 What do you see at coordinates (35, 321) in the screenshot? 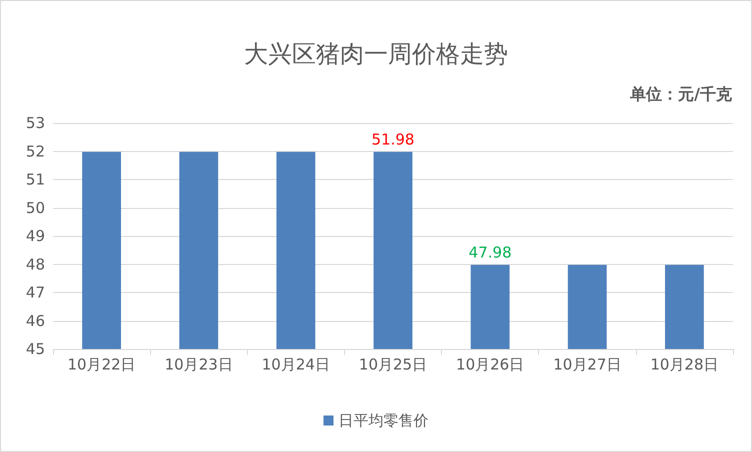
I see `y-tick-label: 46` at bounding box center [35, 321].